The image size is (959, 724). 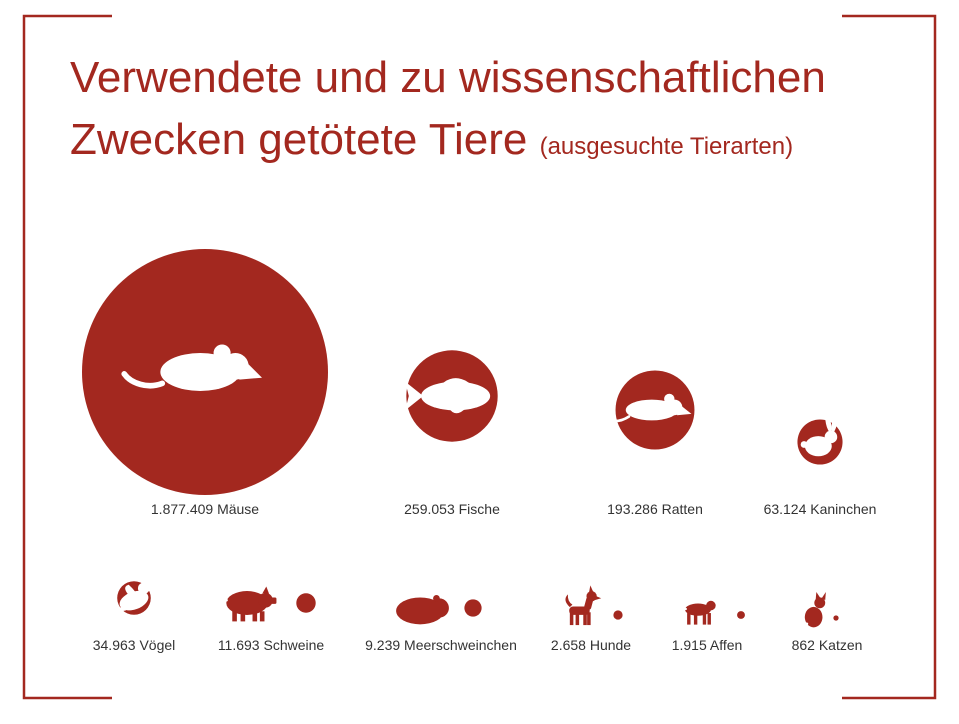 I want to click on chart-subtitle: (ausgesuchte Tierarten), so click(x=666, y=146).